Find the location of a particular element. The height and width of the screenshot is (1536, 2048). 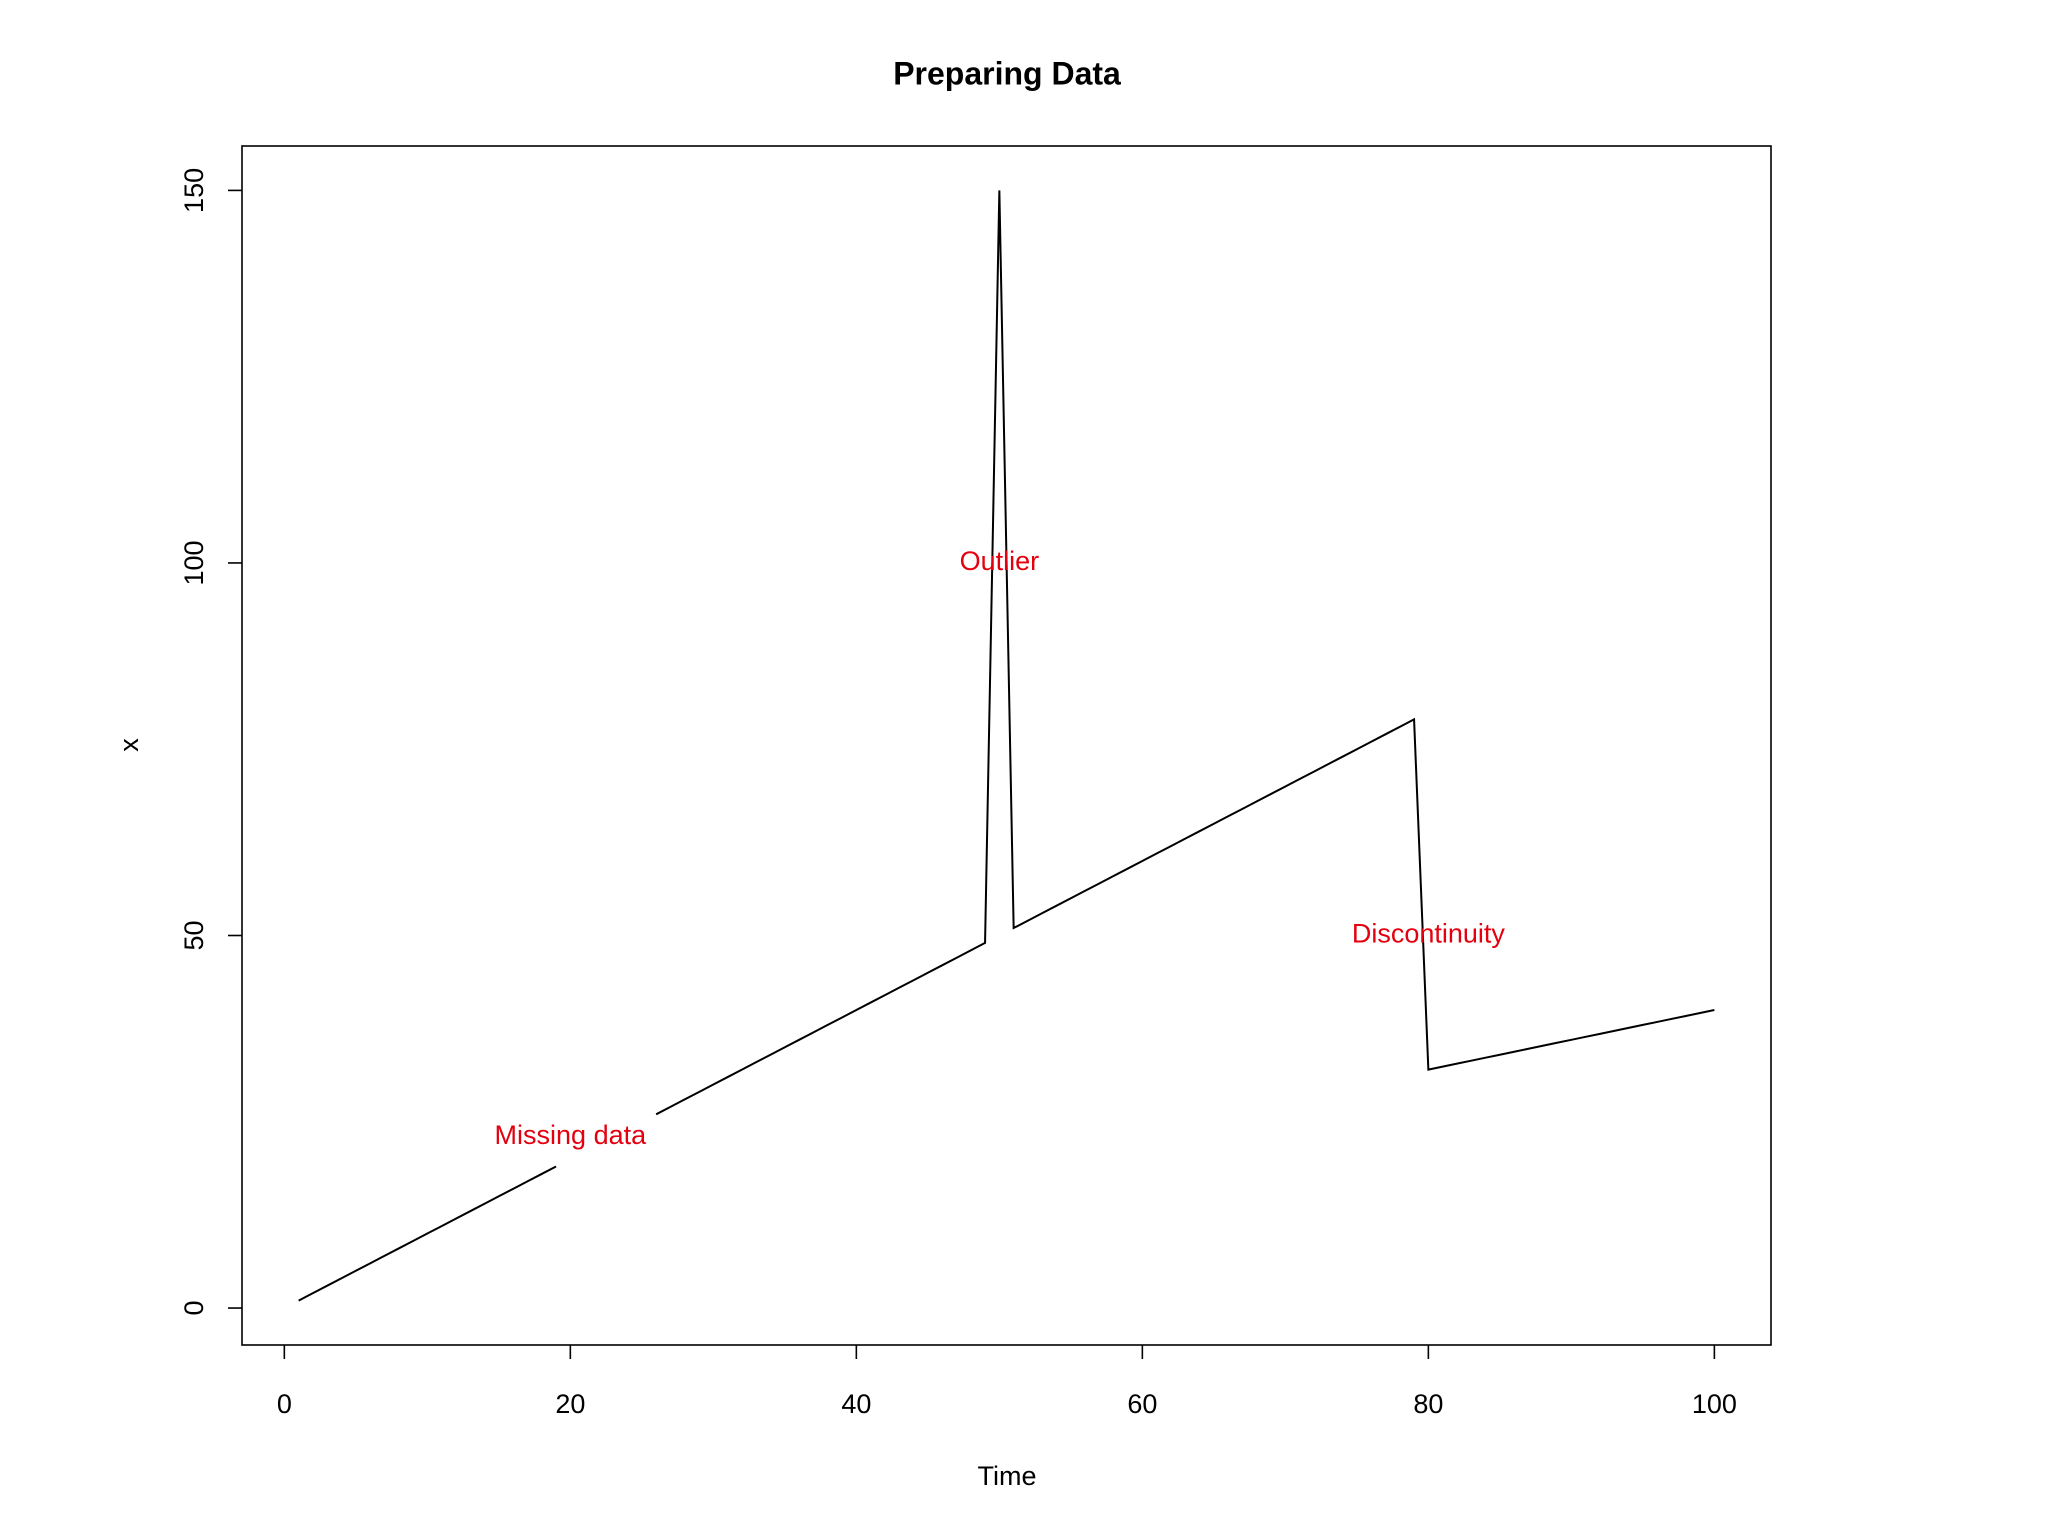

x-axis-label: Time is located at coordinates (1007, 1476).